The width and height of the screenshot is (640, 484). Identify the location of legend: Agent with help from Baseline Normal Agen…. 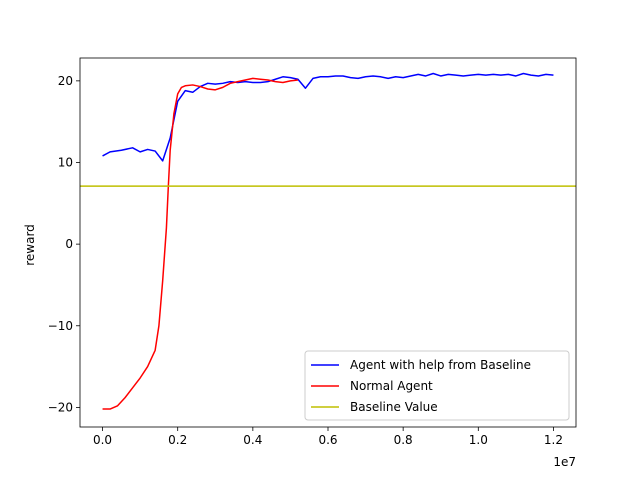
(437, 385).